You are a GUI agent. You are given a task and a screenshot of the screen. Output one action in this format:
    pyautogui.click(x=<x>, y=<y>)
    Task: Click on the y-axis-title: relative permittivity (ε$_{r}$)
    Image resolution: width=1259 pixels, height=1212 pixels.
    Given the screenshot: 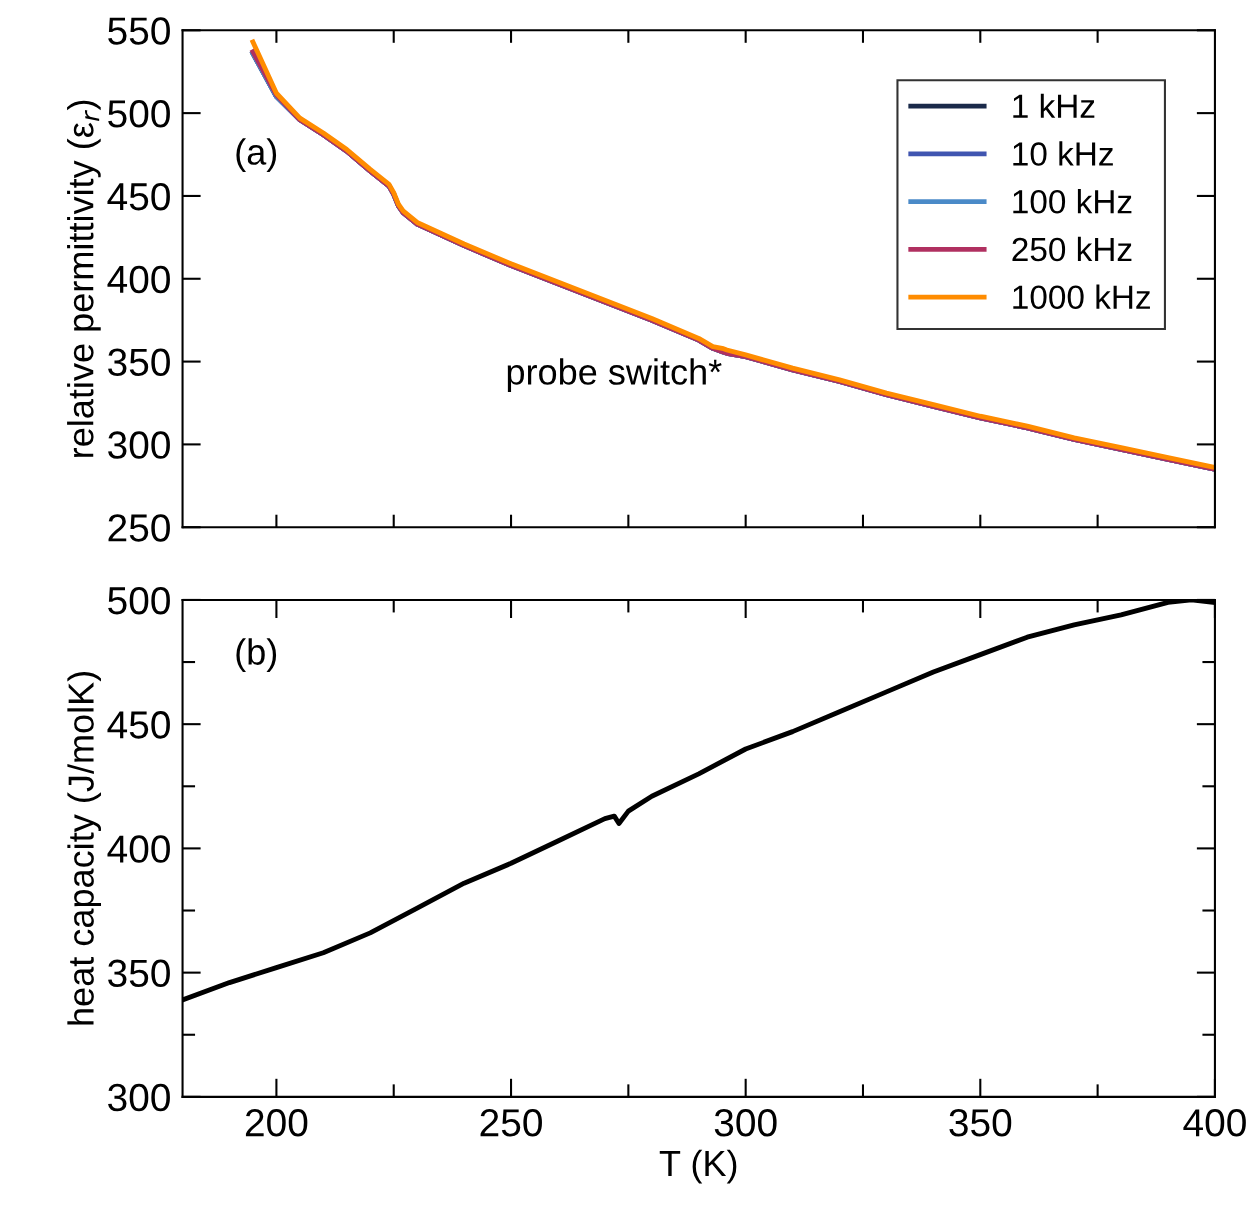 What is the action you would take?
    pyautogui.click(x=84, y=278)
    